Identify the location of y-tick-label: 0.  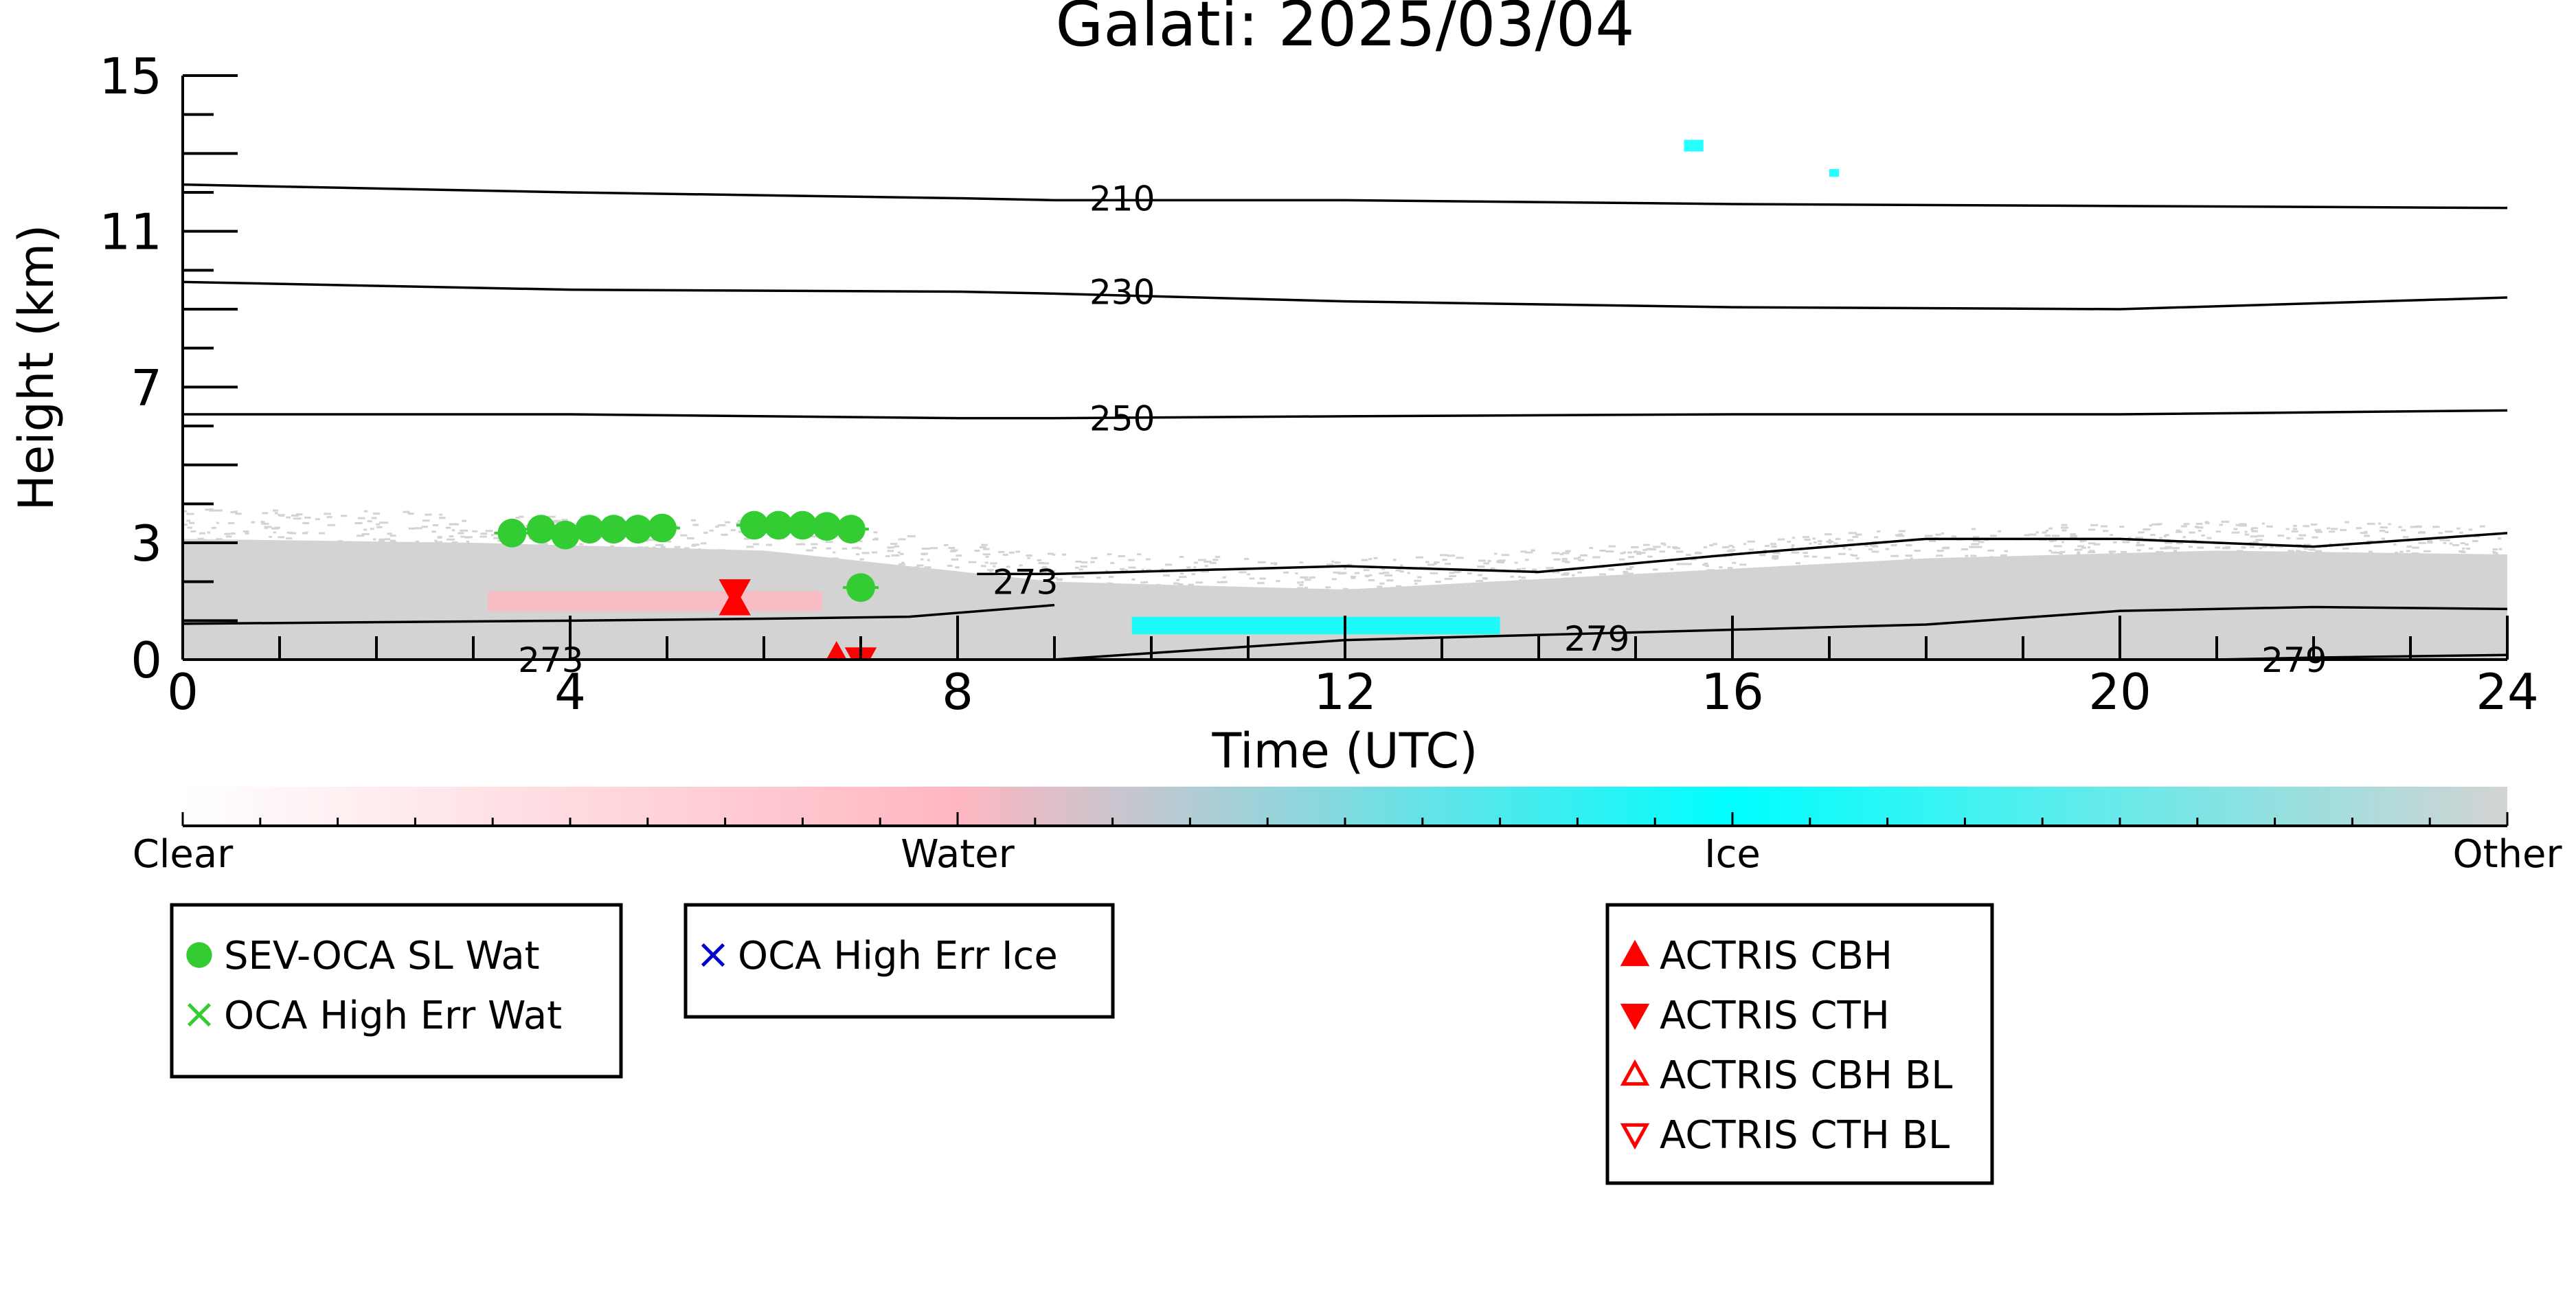
(146, 660).